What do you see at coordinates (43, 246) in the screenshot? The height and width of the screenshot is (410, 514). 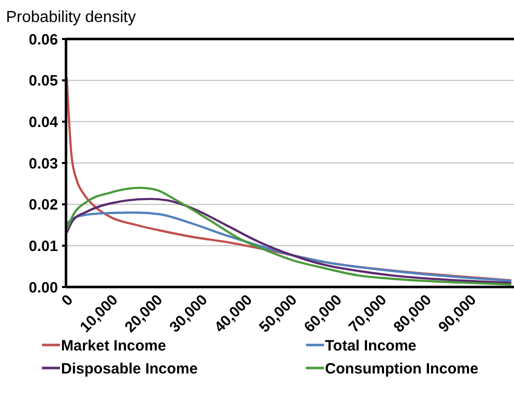 I see `y-tick-label: 0.01` at bounding box center [43, 246].